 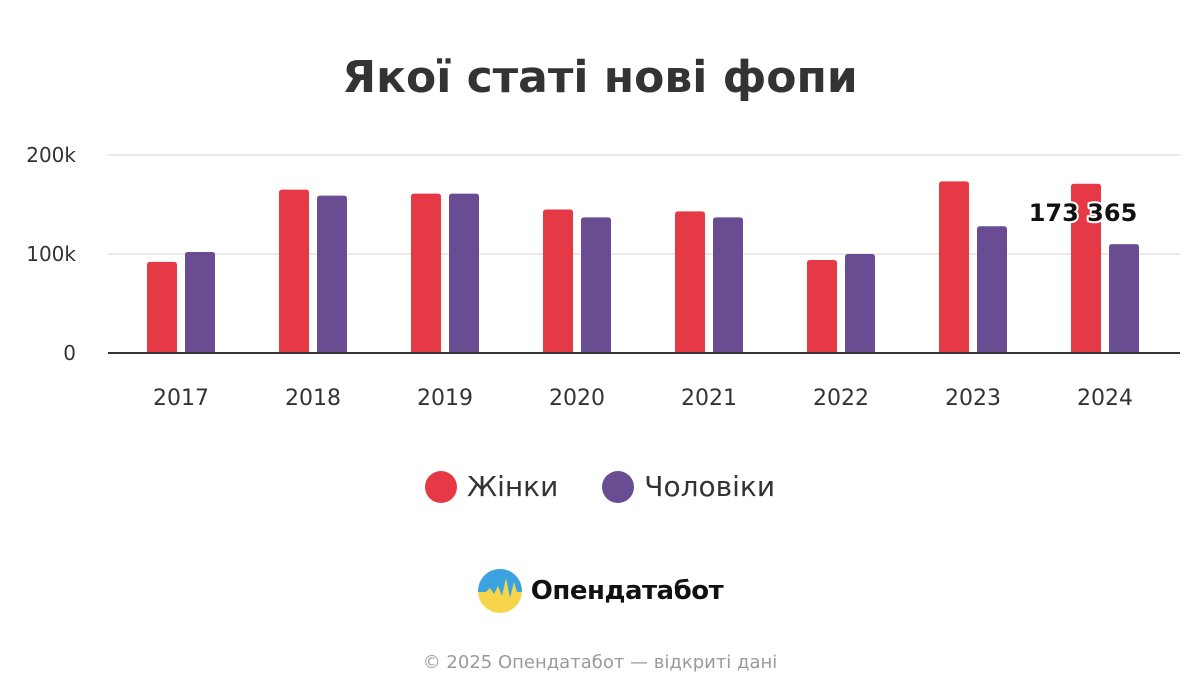 I want to click on brand-name: Опендатабот, so click(x=627, y=591).